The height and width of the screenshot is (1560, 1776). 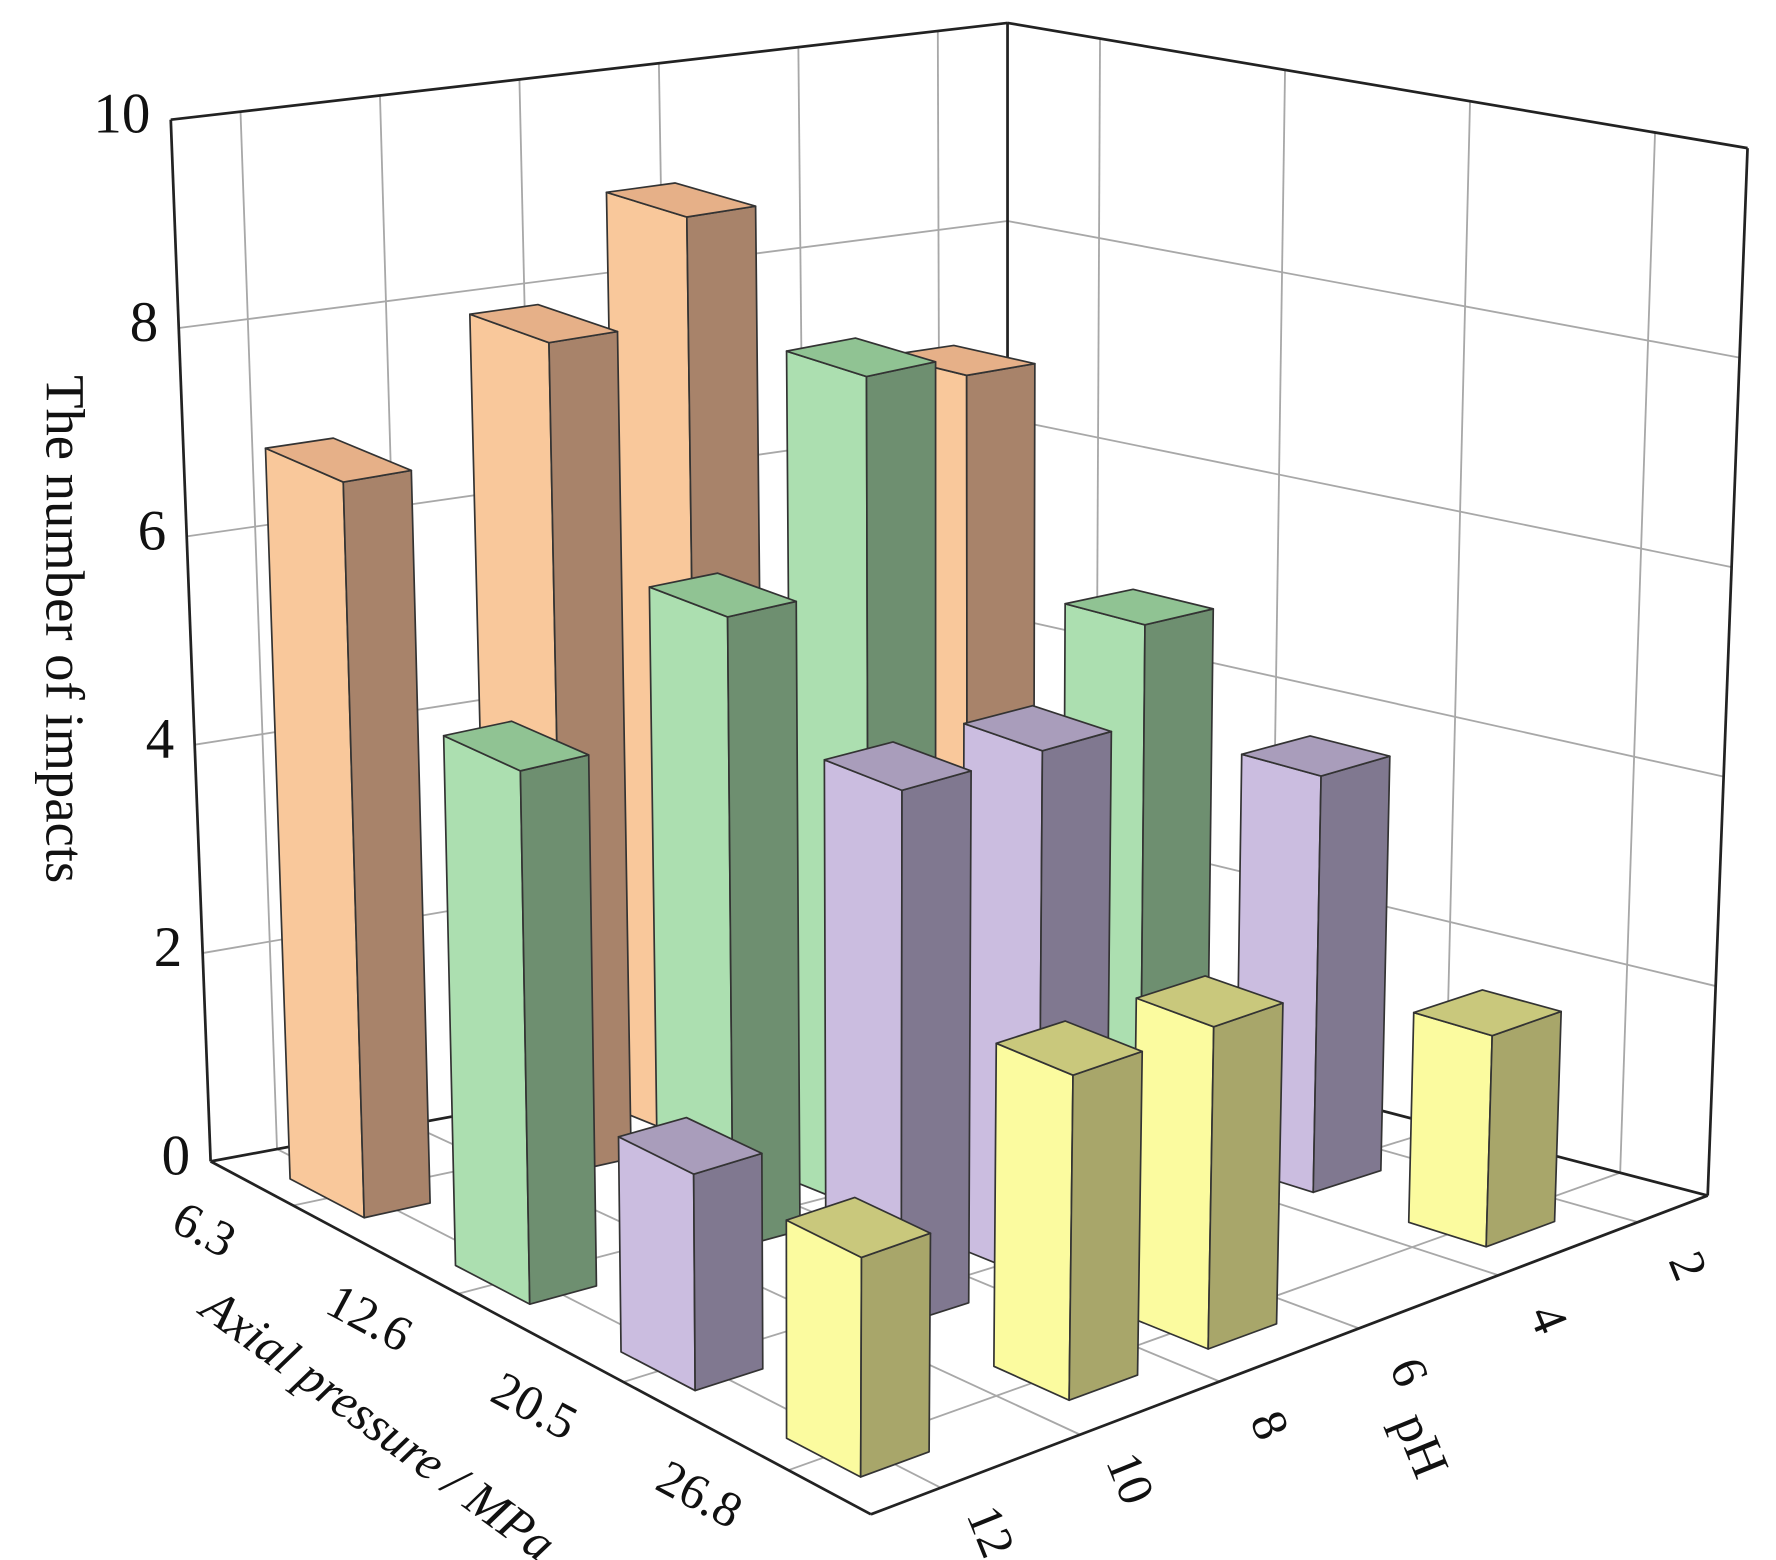 What do you see at coordinates (535, 1405) in the screenshot?
I see `x-tick-label: 20.5` at bounding box center [535, 1405].